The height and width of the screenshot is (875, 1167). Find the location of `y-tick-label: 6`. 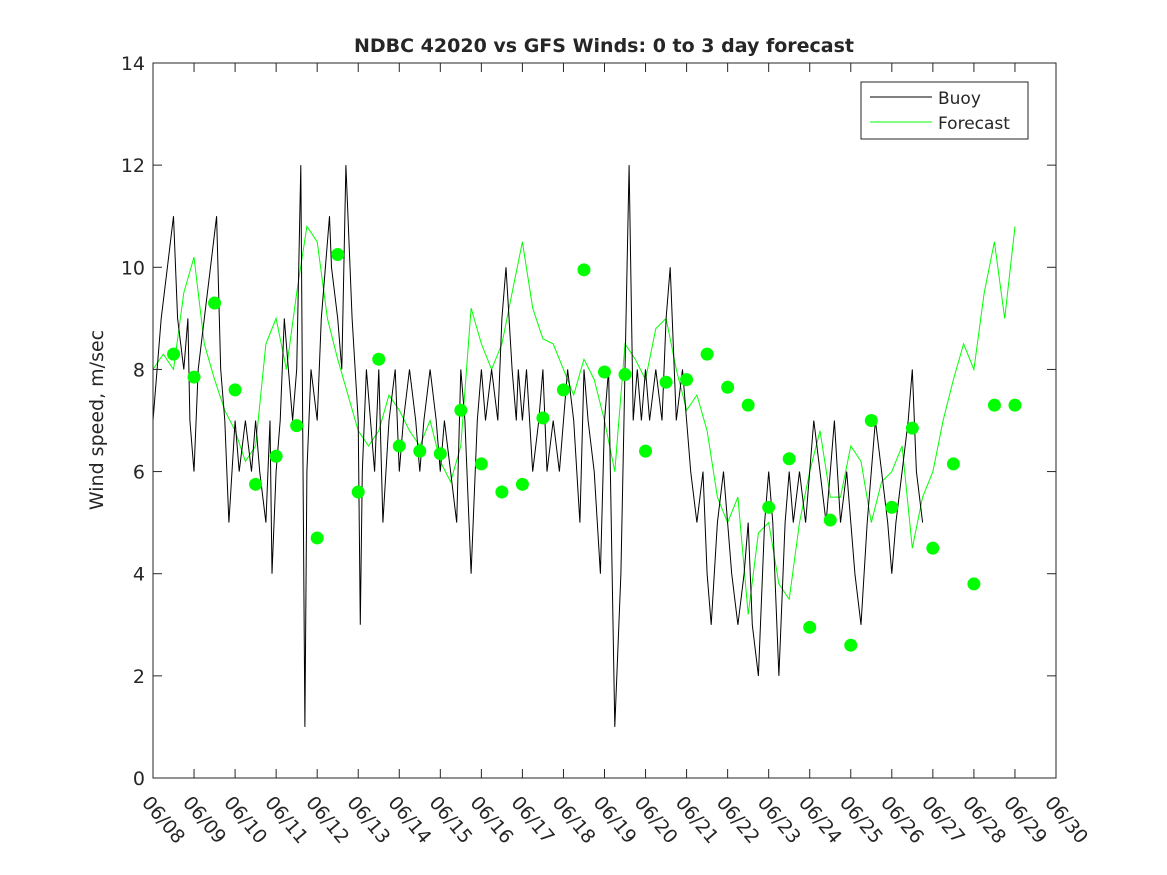

y-tick-label: 6 is located at coordinates (139, 473).